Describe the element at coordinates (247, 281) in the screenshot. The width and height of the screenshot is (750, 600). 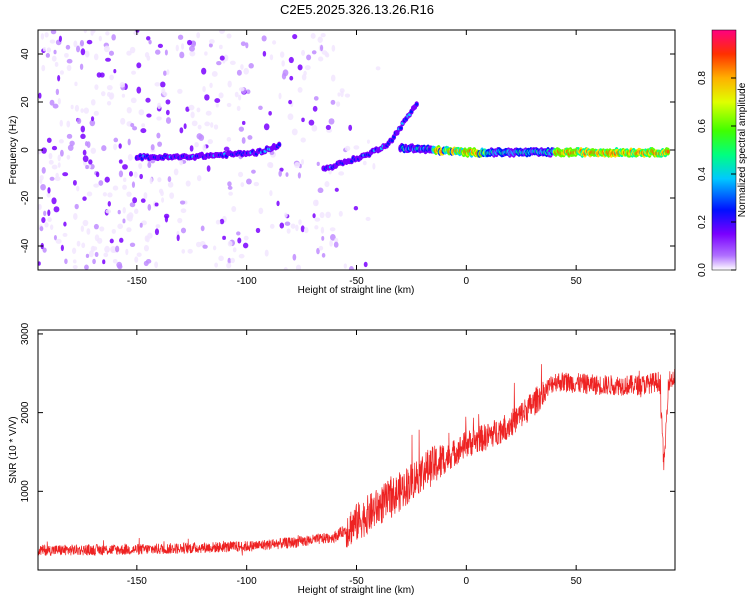
I see `heatmap-x-tick-label: -100` at that location.